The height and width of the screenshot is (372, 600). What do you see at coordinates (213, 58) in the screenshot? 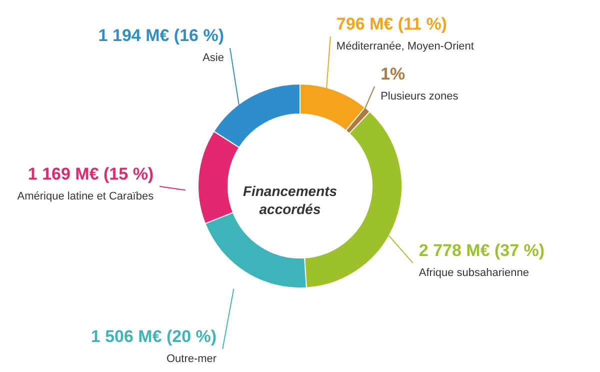
I see `slice-label: Asie` at bounding box center [213, 58].